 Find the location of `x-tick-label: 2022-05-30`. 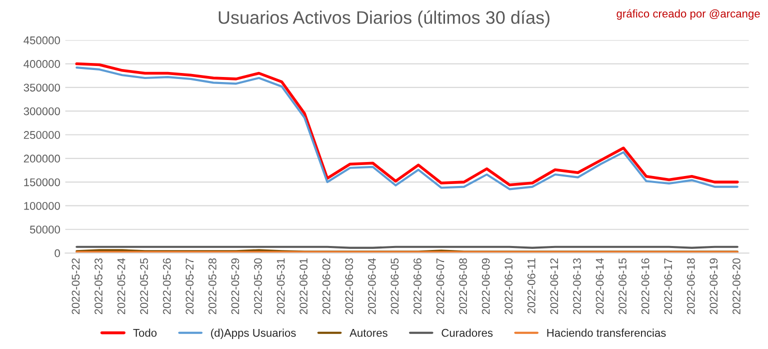

x-tick-label: 2022-05-30 is located at coordinates (258, 286).